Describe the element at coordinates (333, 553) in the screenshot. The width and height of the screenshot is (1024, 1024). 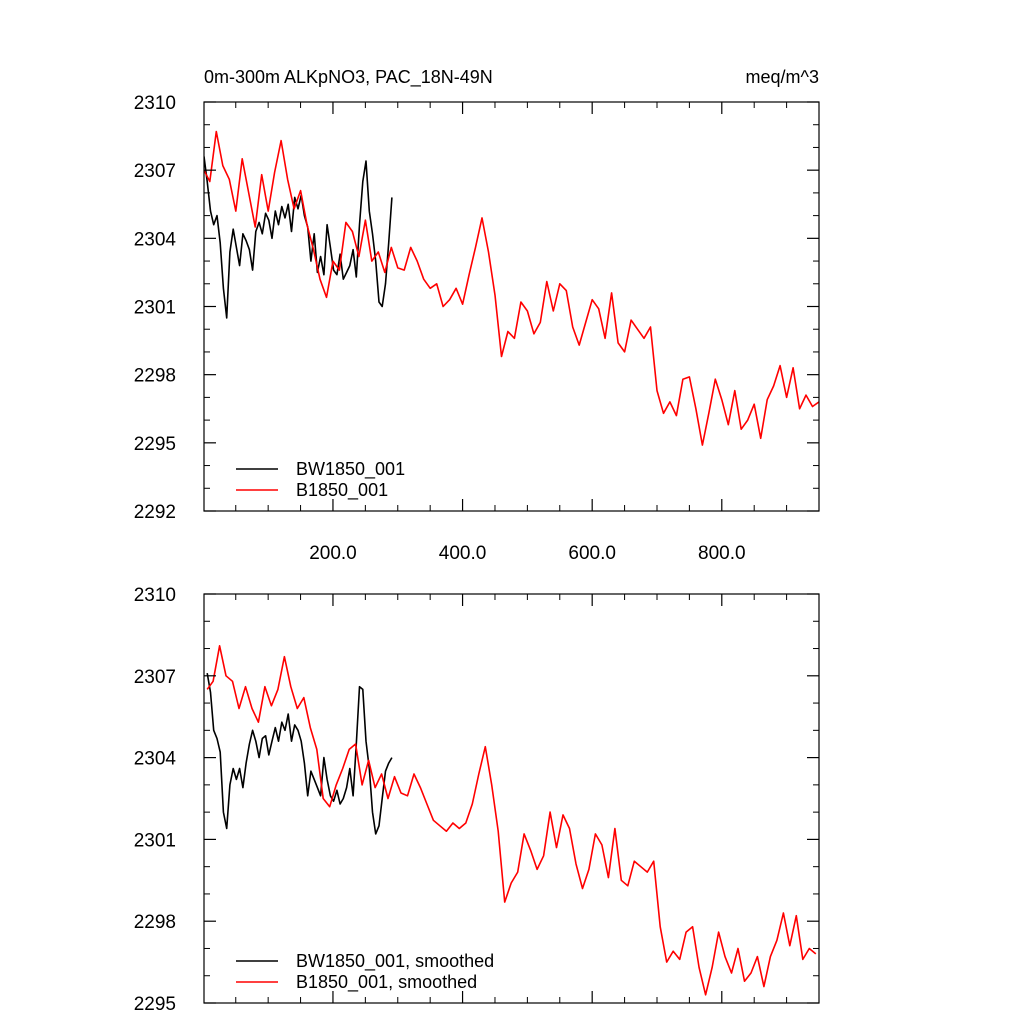
I see `x-tick-label: 200.0` at that location.